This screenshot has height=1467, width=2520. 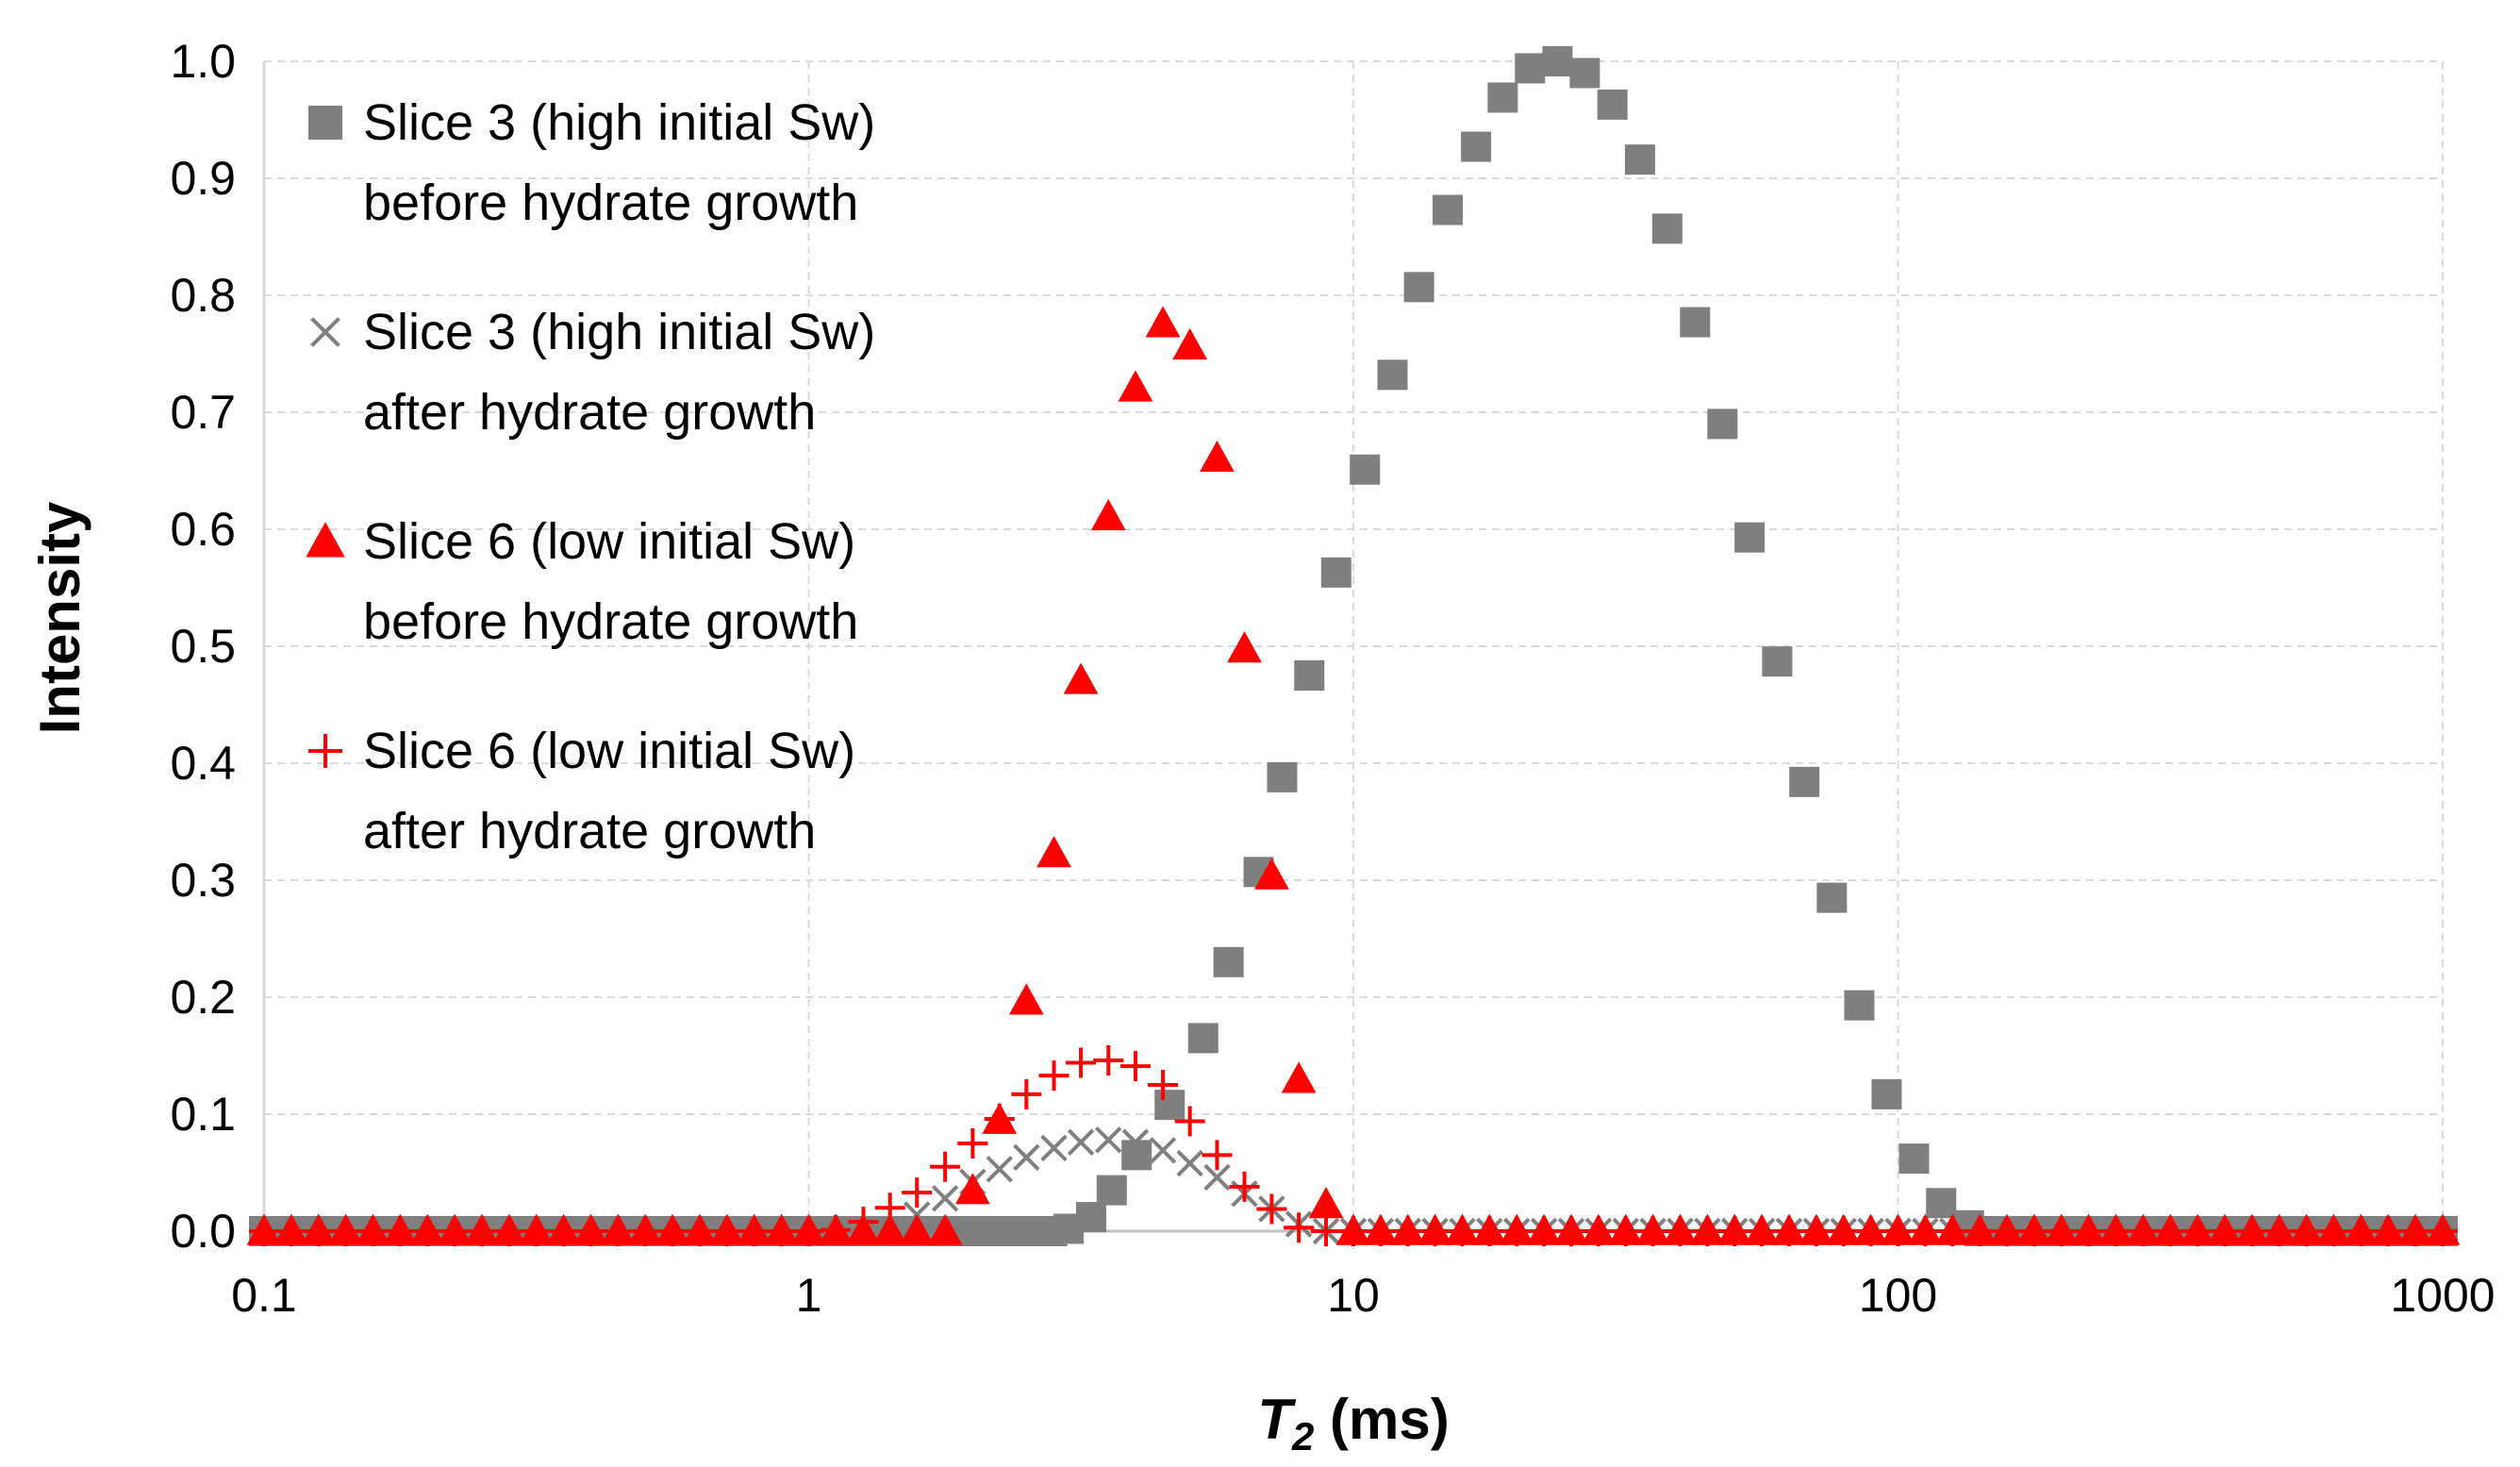 I want to click on y-axis-title: Intensity, so click(x=59, y=618).